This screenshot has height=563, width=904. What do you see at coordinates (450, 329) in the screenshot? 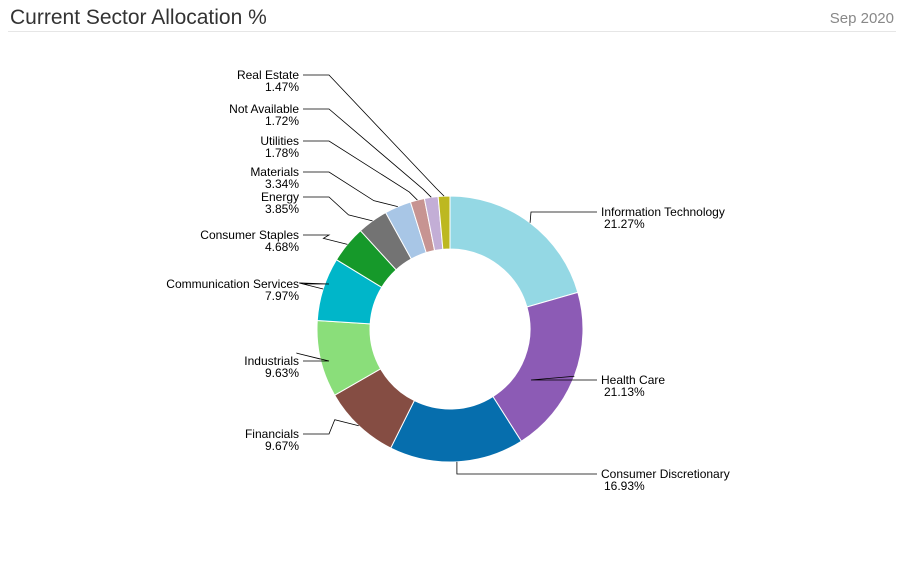
I see `slices` at bounding box center [450, 329].